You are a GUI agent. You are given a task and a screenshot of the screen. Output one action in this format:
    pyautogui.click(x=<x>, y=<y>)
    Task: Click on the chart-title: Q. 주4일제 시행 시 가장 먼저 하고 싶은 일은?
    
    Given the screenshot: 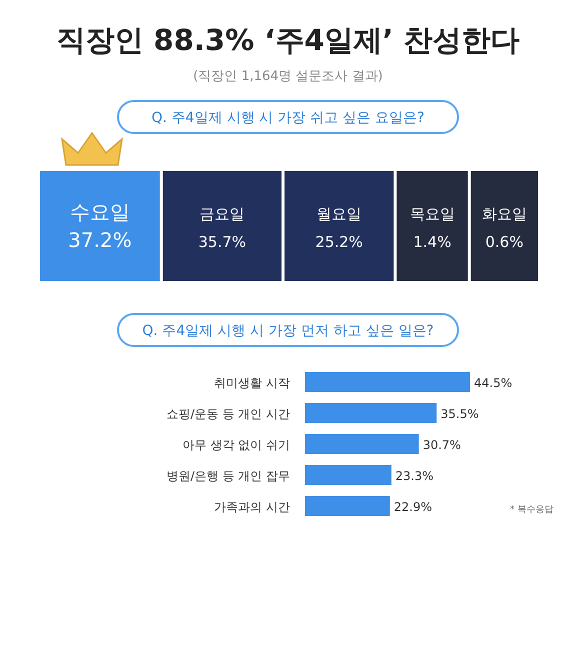 What is the action you would take?
    pyautogui.click(x=288, y=331)
    